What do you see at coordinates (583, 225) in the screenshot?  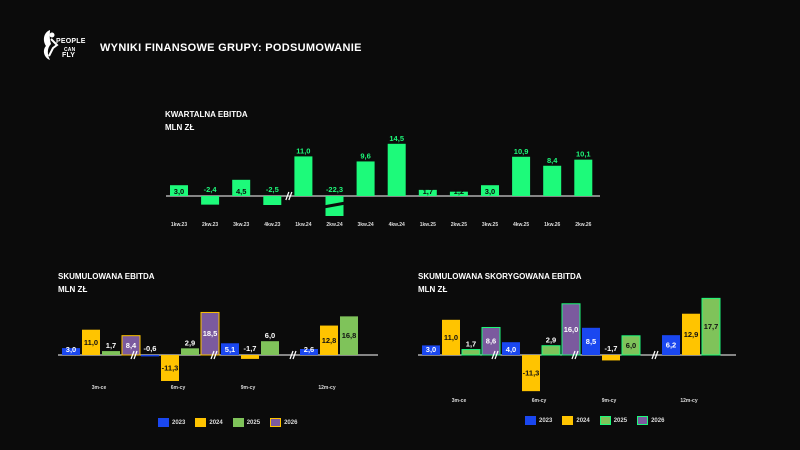 I see `quarterly-tick-label-2kw.26: 2kw.26` at bounding box center [583, 225].